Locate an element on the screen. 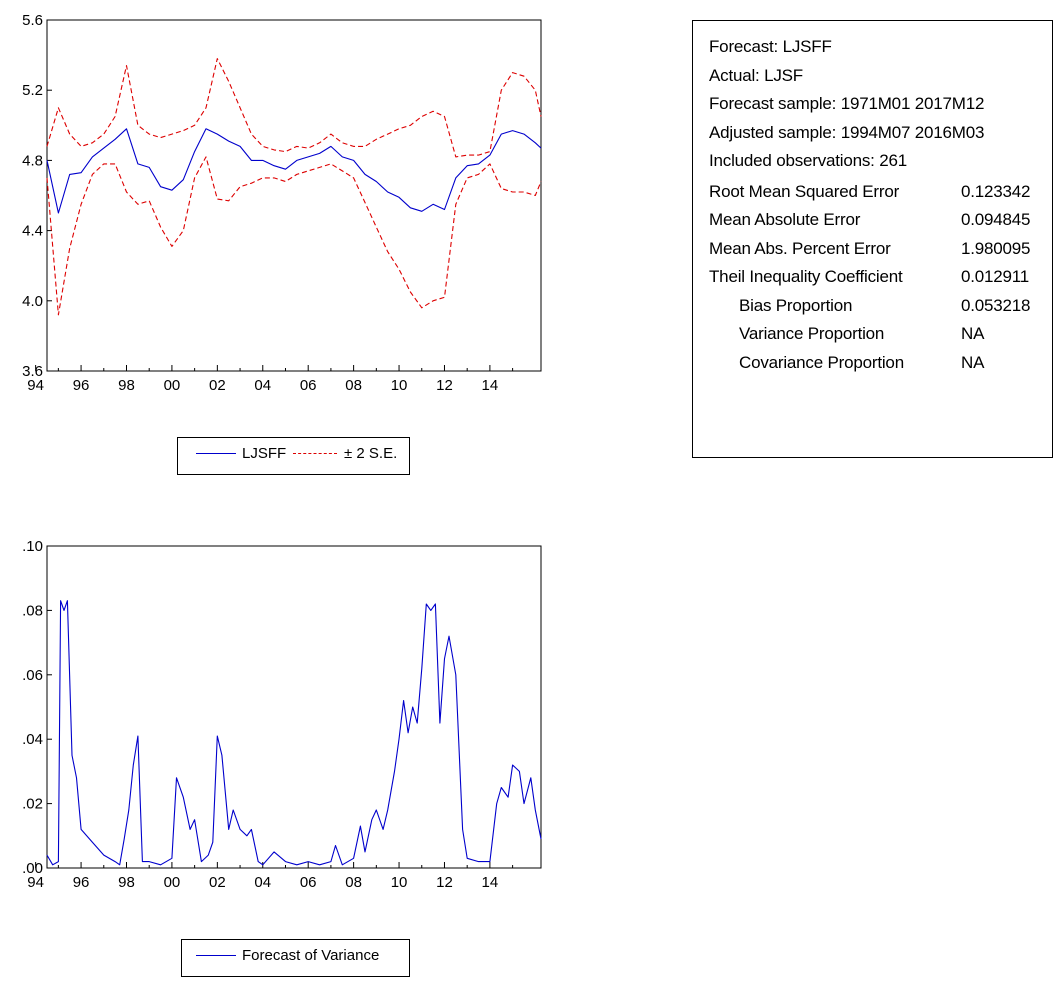 The image size is (1054, 1001). top-chart-y-tick-label: 4.0 is located at coordinates (32, 301).